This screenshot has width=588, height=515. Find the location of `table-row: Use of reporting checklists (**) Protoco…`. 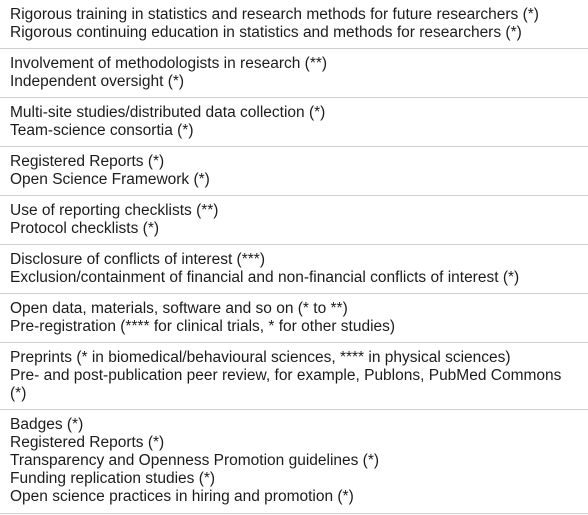

table-row: Use of reporting checklists (**) Protoco… is located at coordinates (294, 220).